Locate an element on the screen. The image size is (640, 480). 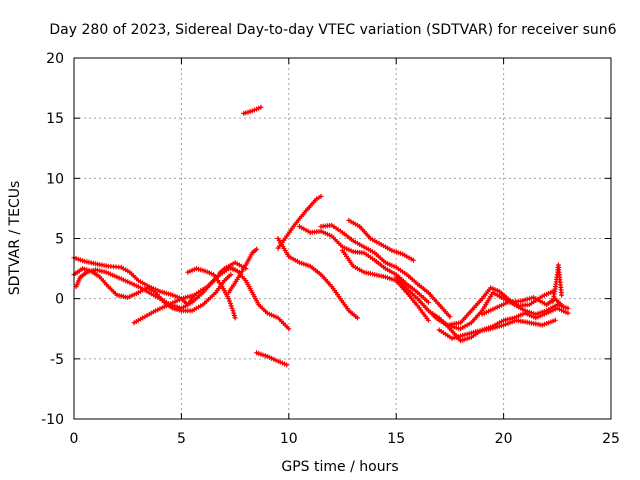
y-axis-label: SDTVAR / TECUs is located at coordinates (15, 238).